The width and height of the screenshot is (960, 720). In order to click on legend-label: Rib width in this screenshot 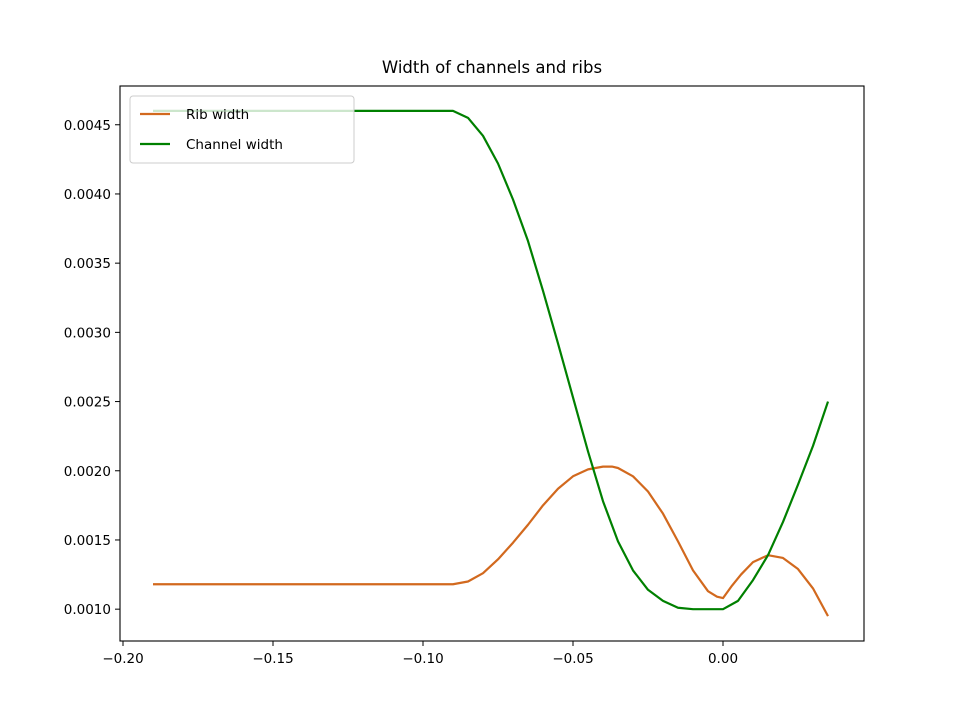, I will do `click(217, 115)`.